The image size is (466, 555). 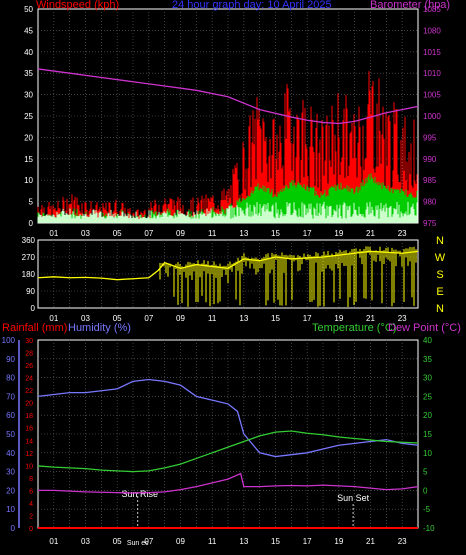 I want to click on compass-label: W, so click(x=440, y=258).